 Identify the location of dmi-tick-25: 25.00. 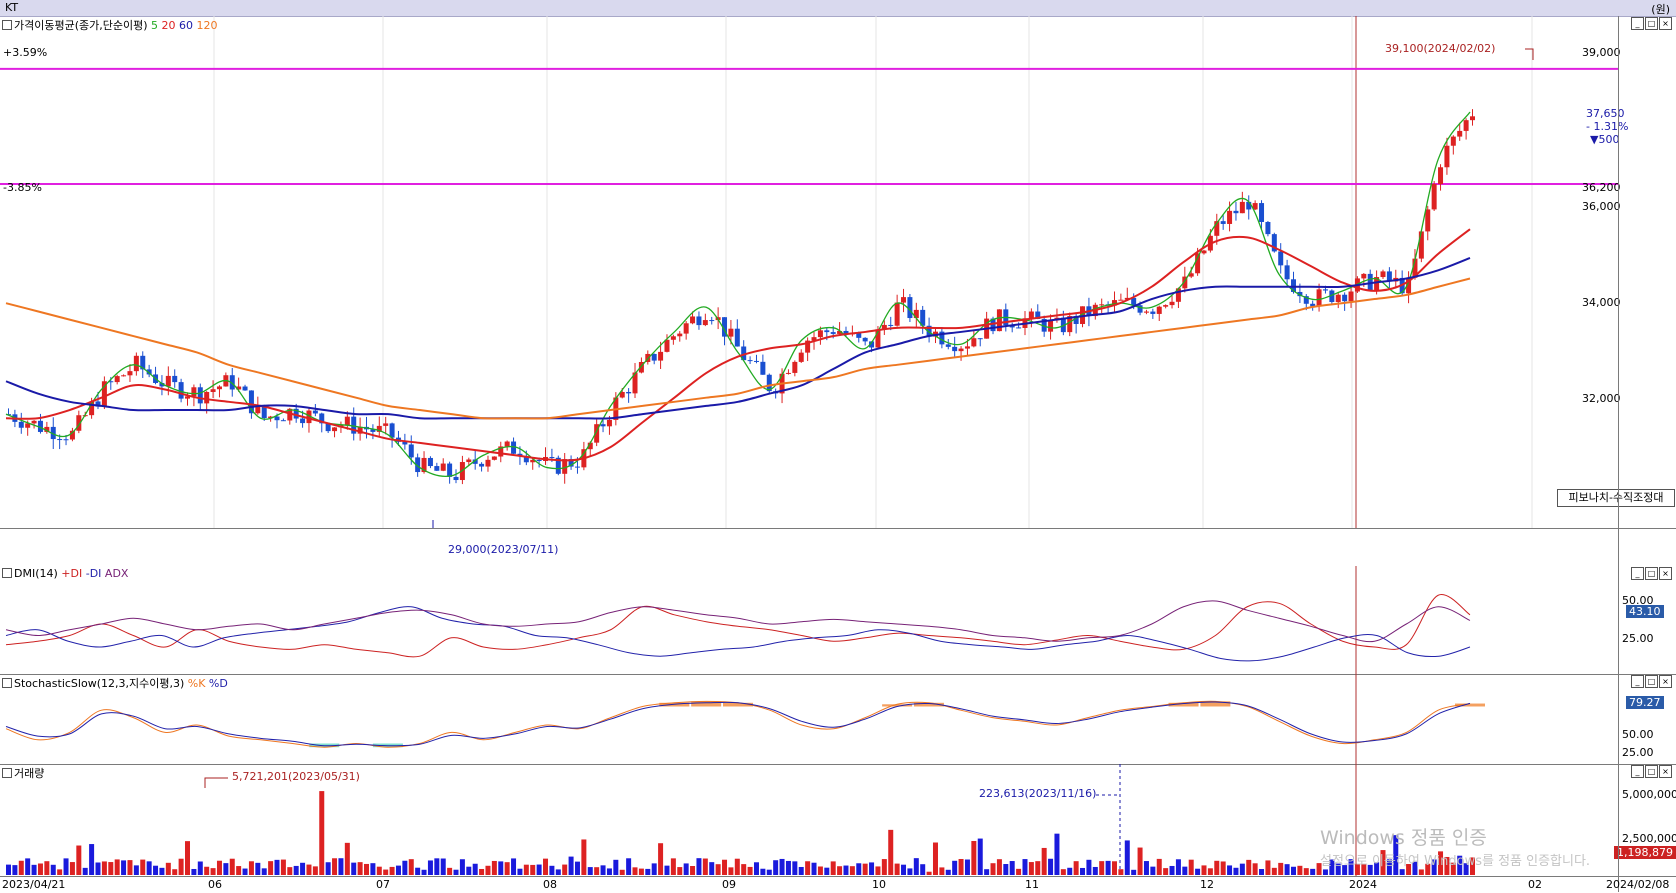
(1638, 638).